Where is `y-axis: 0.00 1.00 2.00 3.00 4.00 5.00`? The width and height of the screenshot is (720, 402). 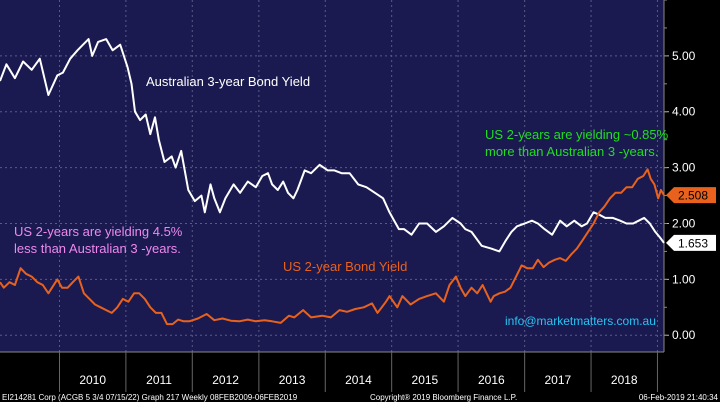
y-axis: 0.00 1.00 2.00 3.00 4.00 5.00 is located at coordinates (679, 176).